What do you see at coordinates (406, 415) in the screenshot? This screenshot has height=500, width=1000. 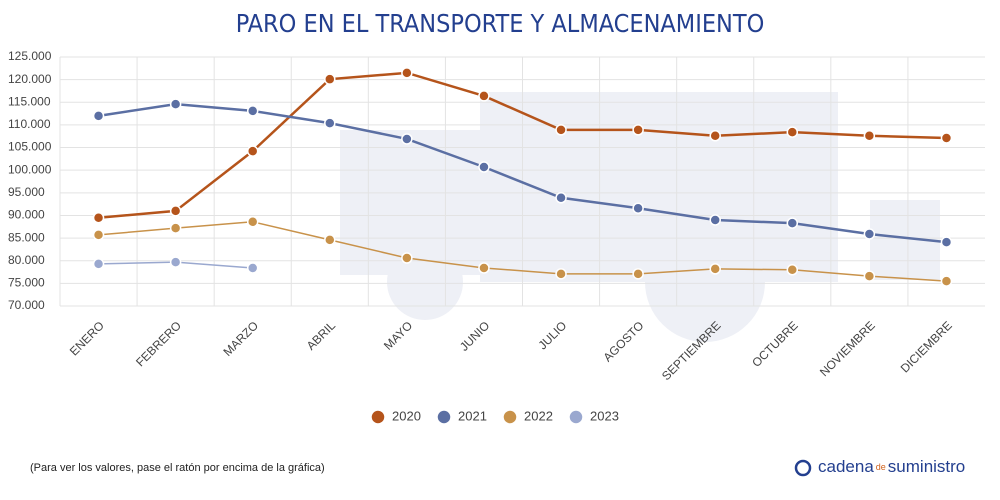 I see `legend-label: 2020` at bounding box center [406, 415].